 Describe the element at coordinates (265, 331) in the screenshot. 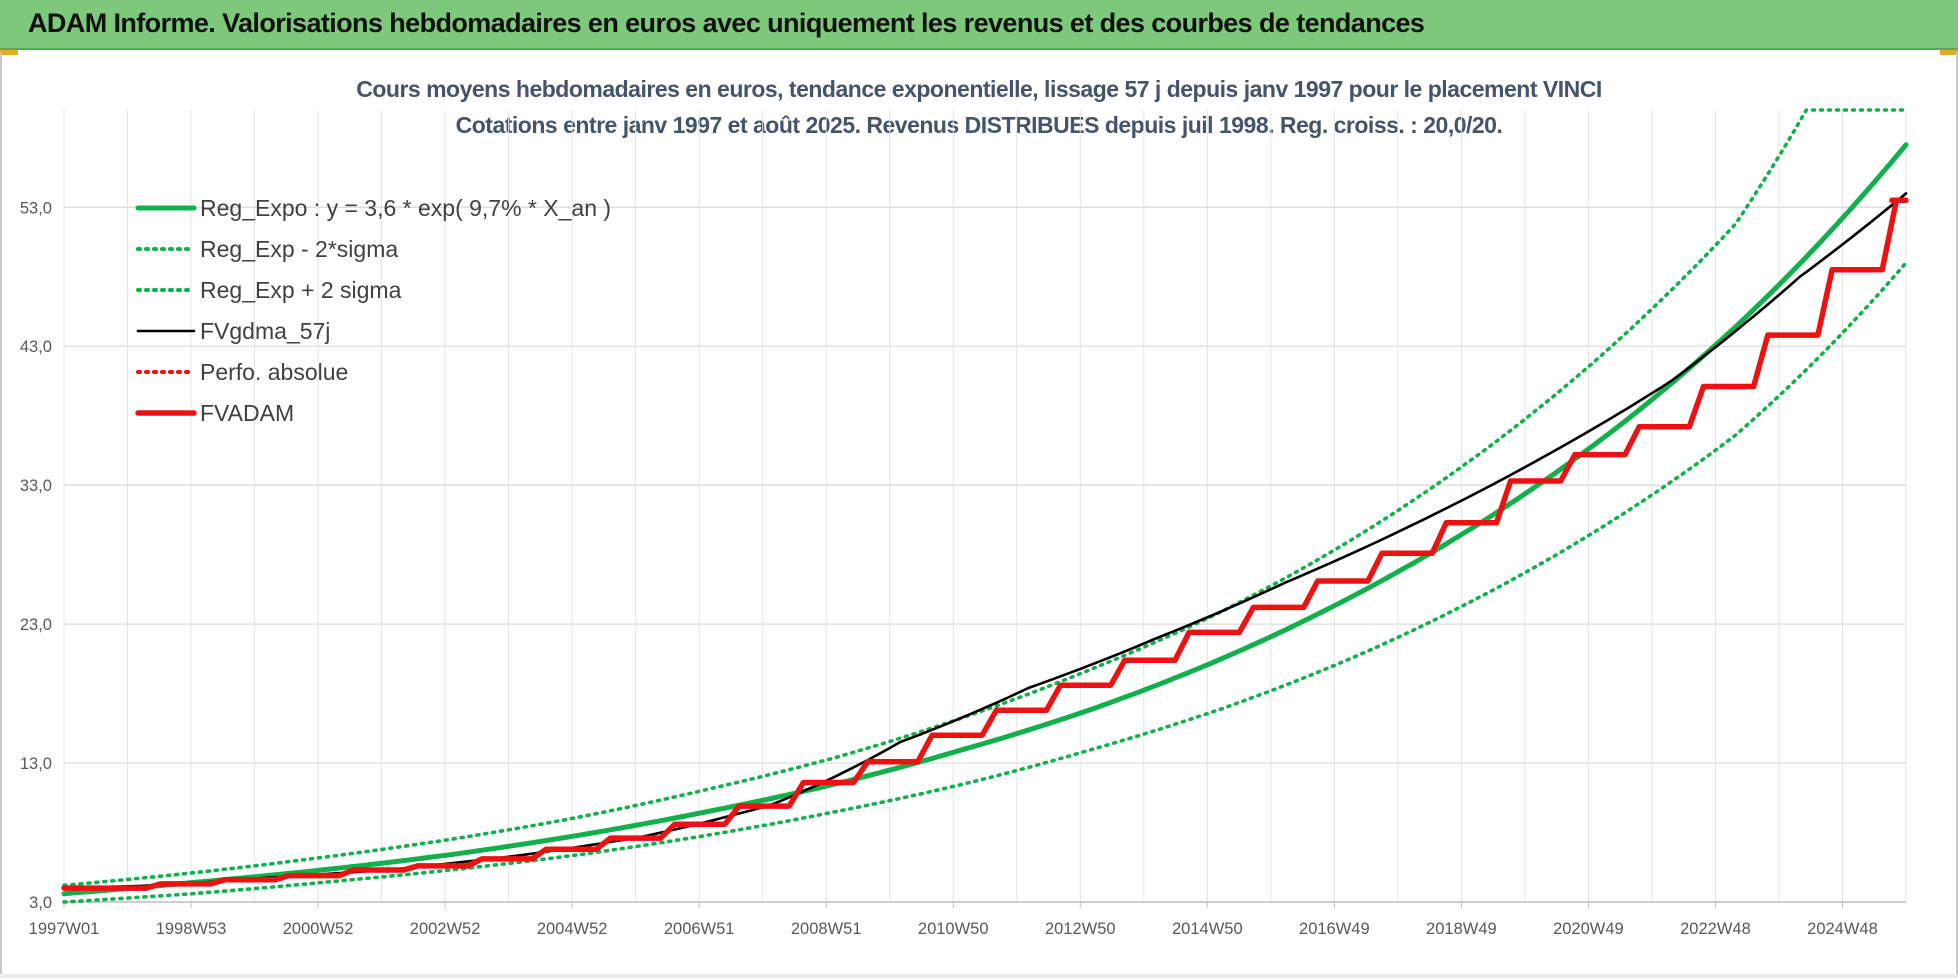

I see `legend-label: FVgdma_57j` at that location.